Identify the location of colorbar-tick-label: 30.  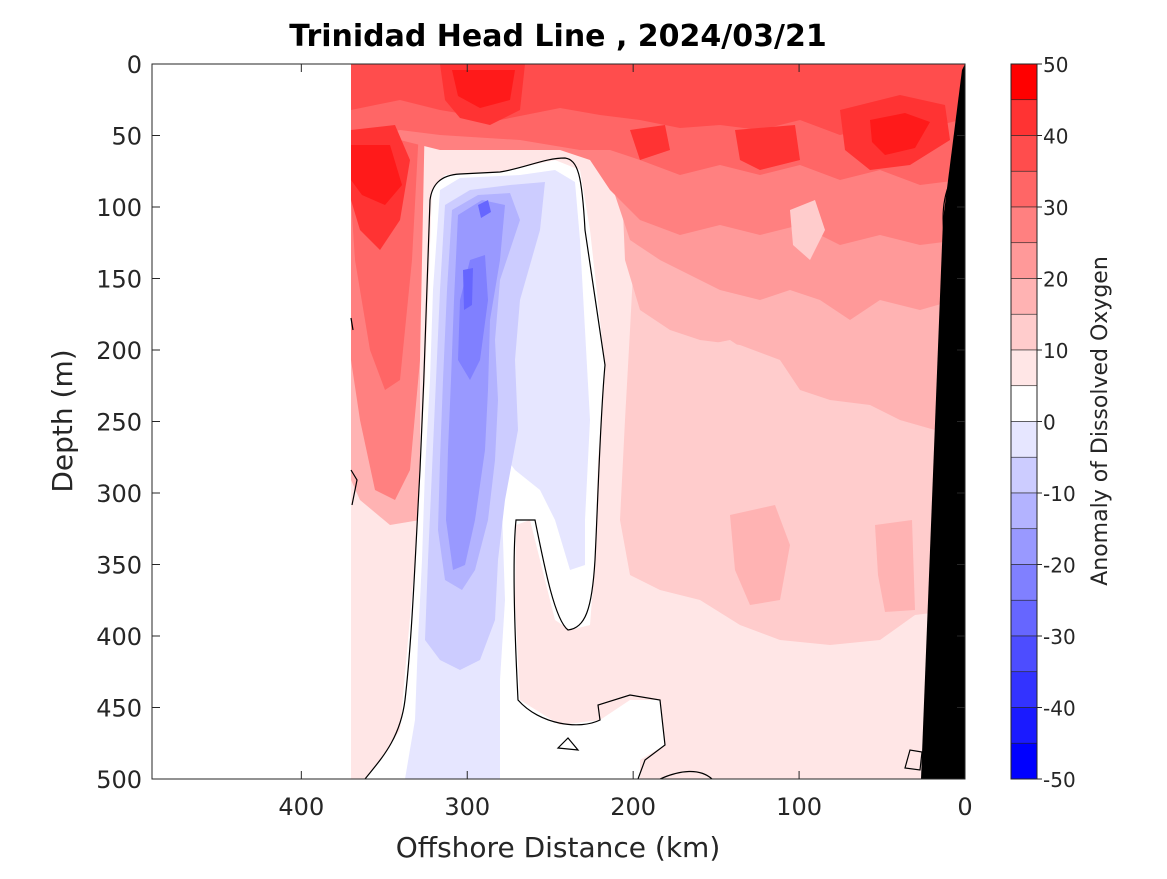
(1055, 208).